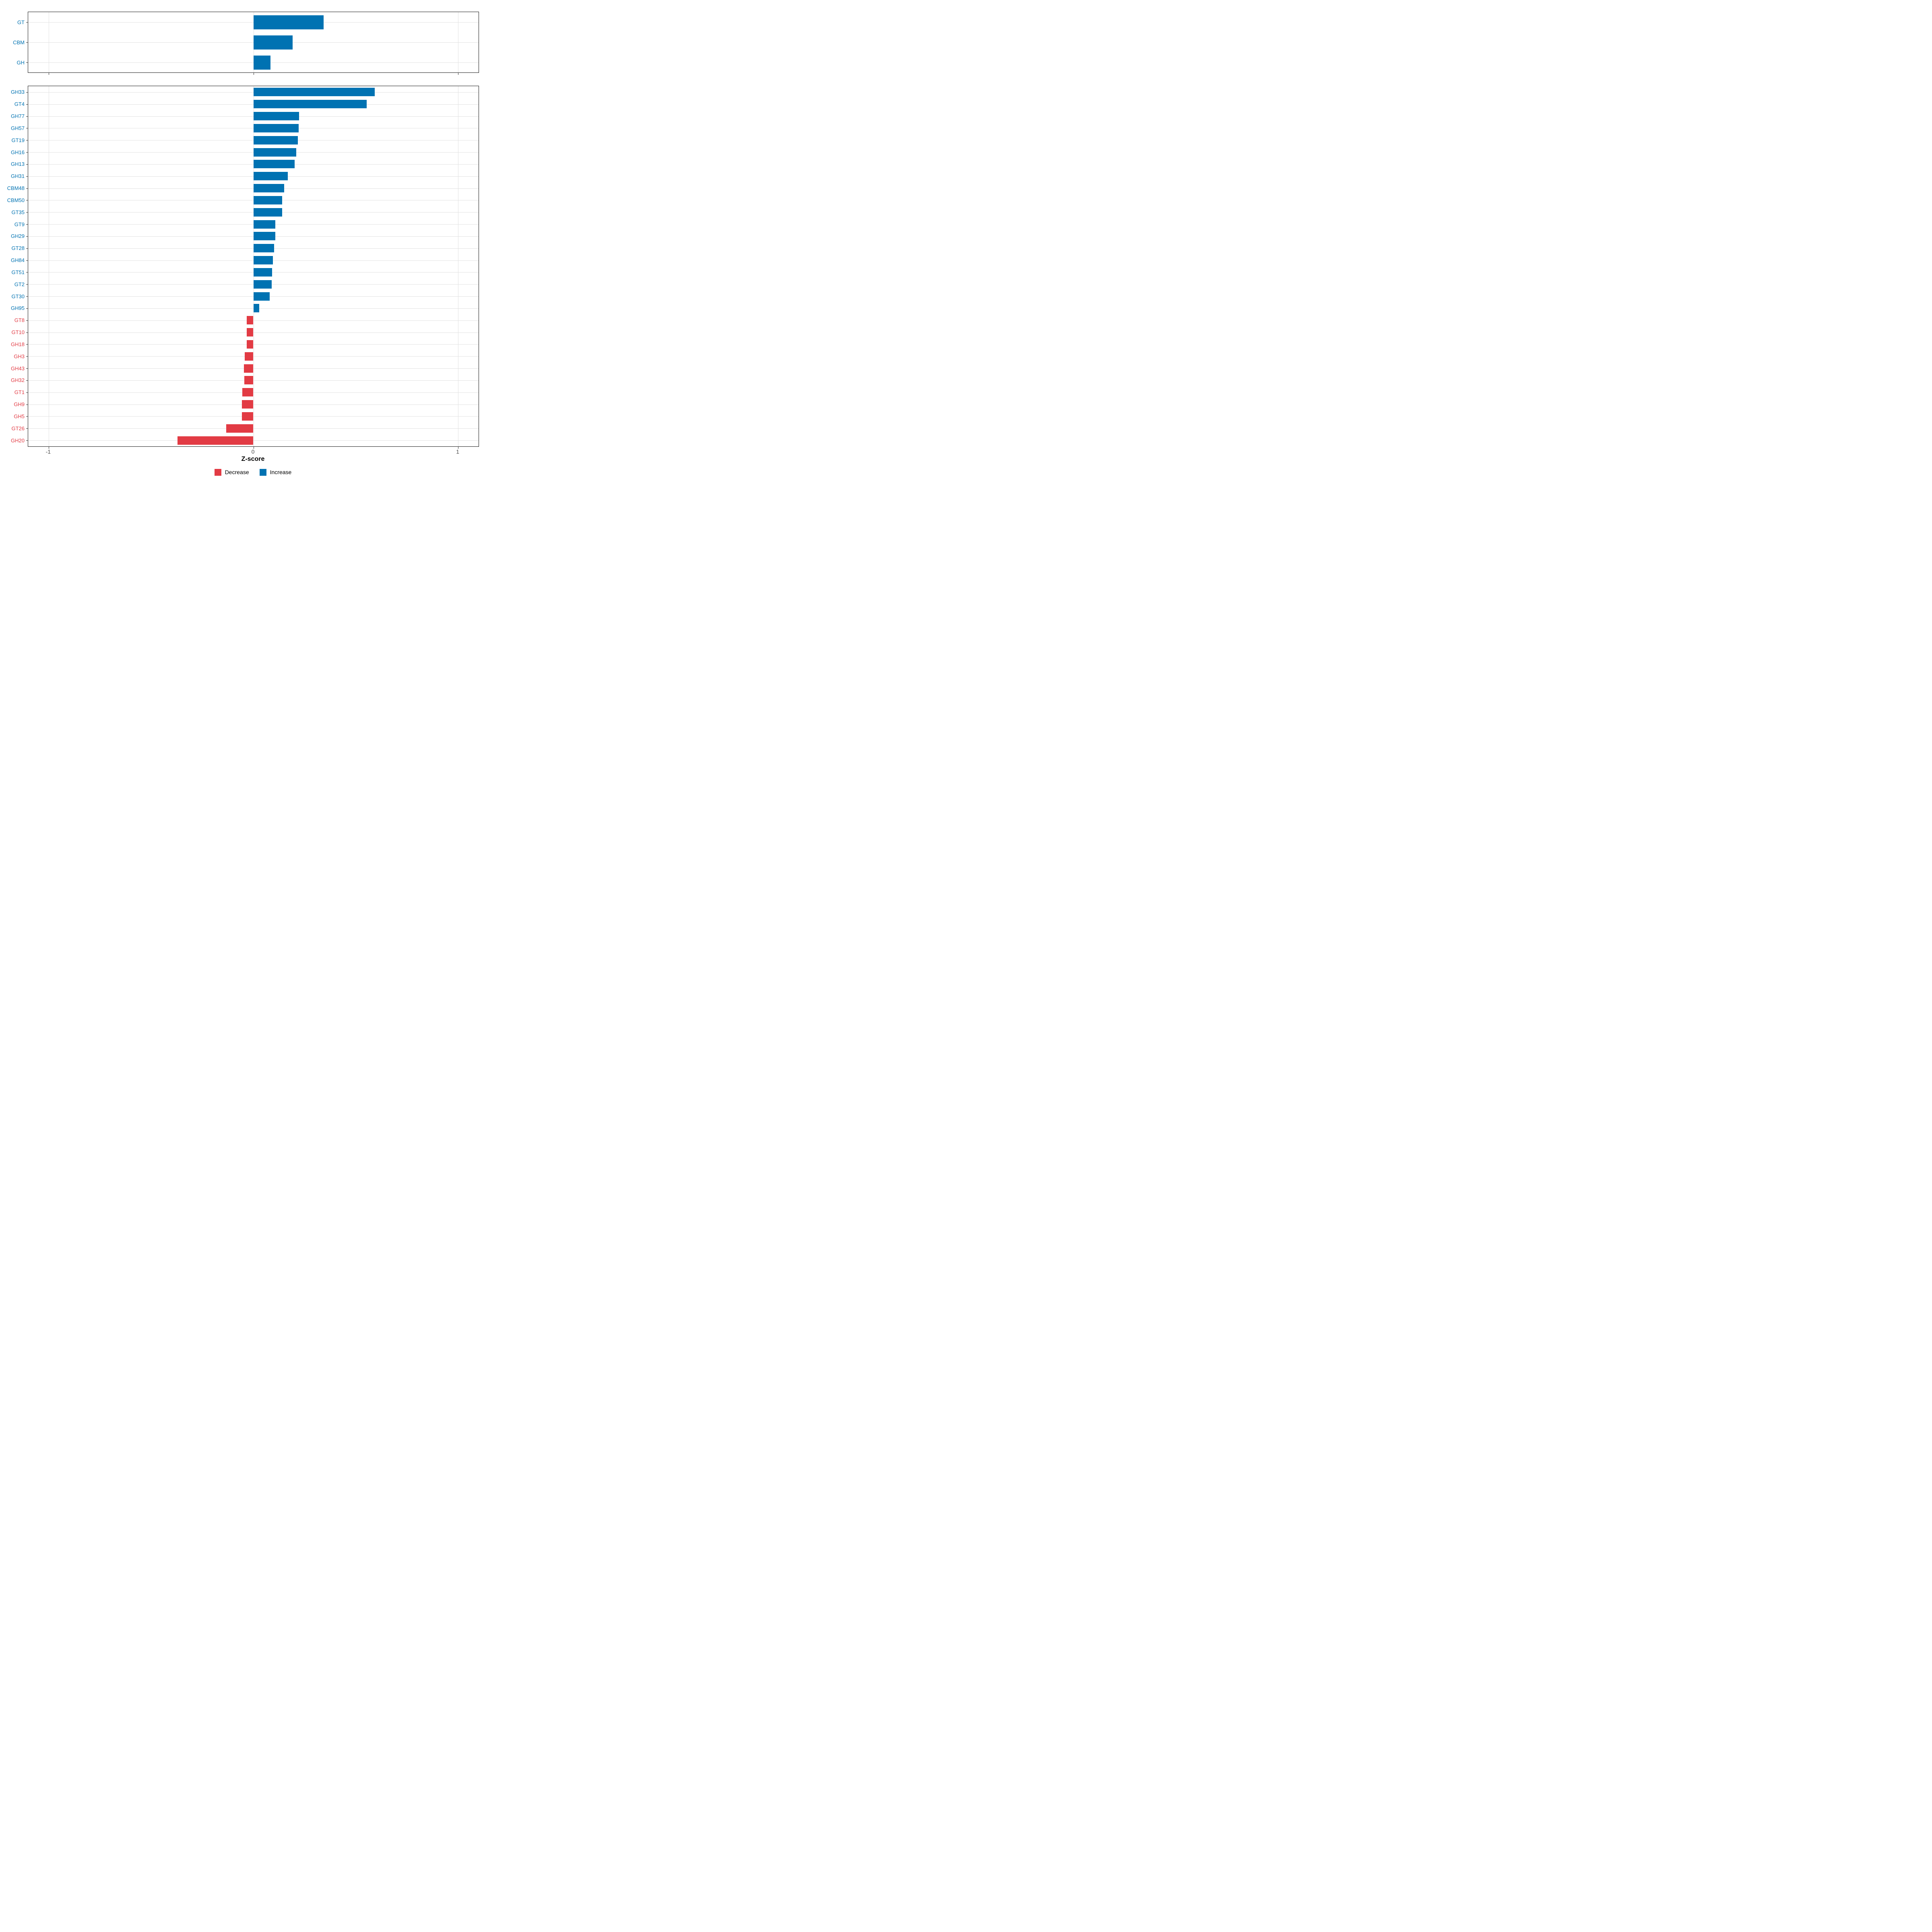  Describe the element at coordinates (245, 128) in the screenshot. I see `category-row: GH57` at that location.